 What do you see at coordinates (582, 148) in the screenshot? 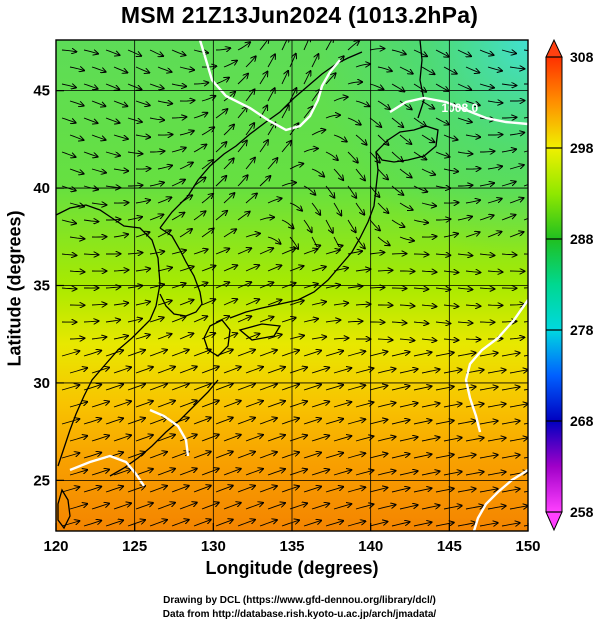
I see `colorbar-tick-label: 298` at bounding box center [582, 148].